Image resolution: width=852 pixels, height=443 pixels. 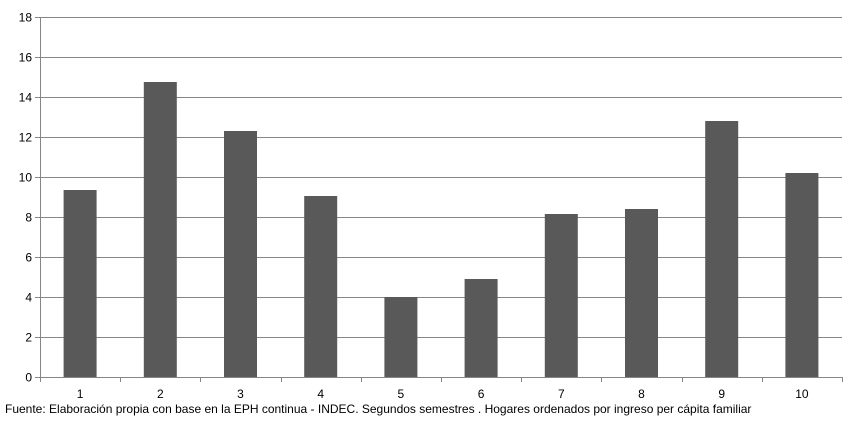 I want to click on x-tick-label: 8, so click(x=641, y=393).